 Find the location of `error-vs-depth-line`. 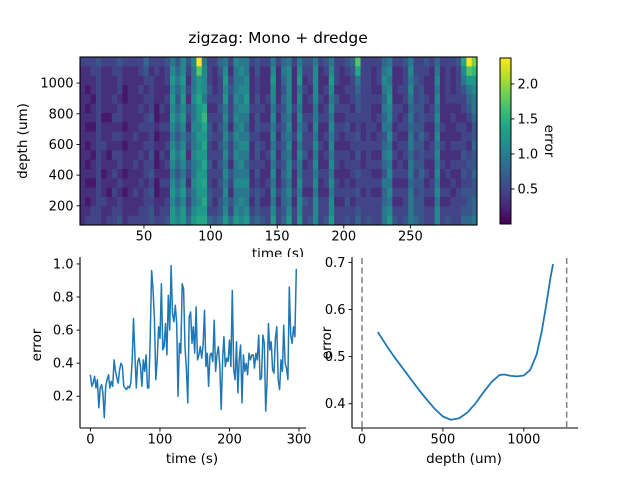

error-vs-depth-line is located at coordinates (465, 342).